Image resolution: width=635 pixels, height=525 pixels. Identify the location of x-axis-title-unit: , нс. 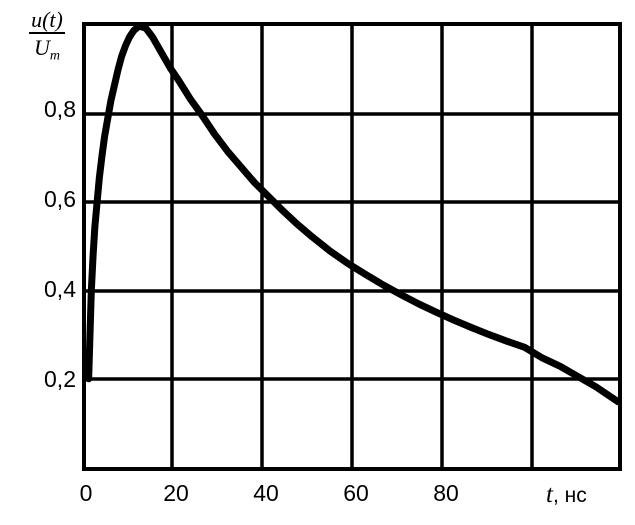
(569, 495).